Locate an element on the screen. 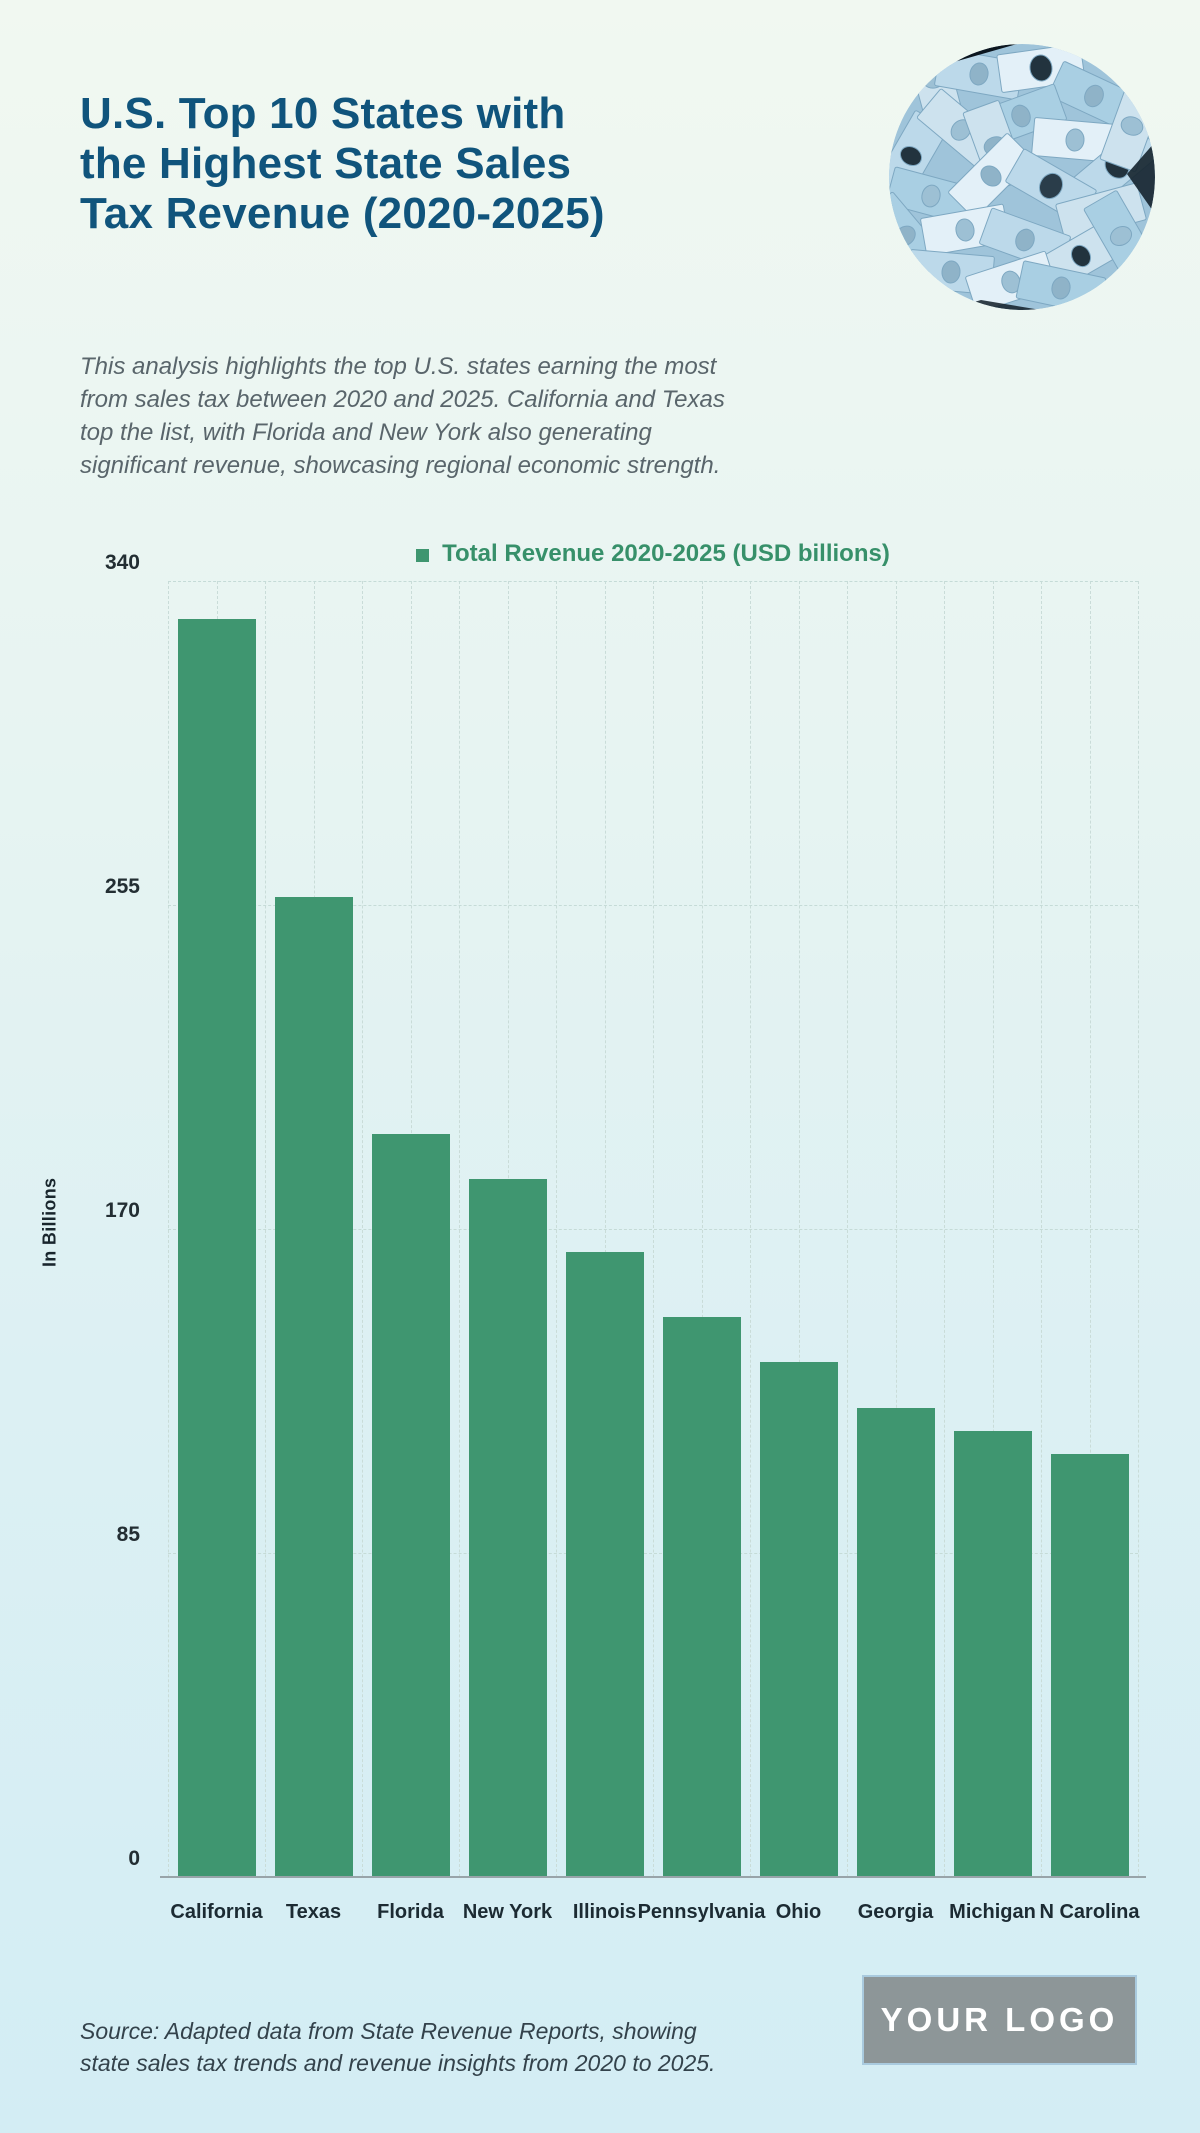  gridline-v is located at coordinates (1138, 1229).